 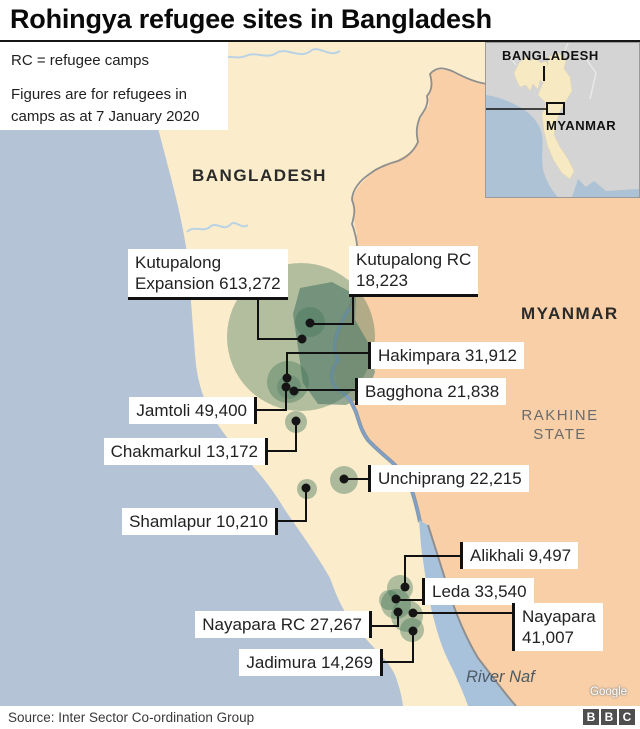 What do you see at coordinates (320, 41) in the screenshot?
I see `title-divider` at bounding box center [320, 41].